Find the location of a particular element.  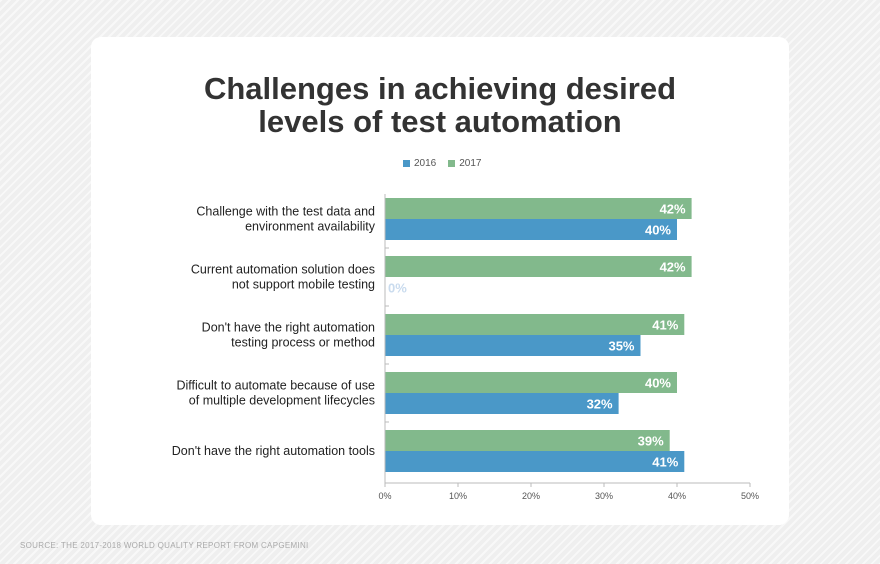

x-tick-label: 30% is located at coordinates (604, 496).